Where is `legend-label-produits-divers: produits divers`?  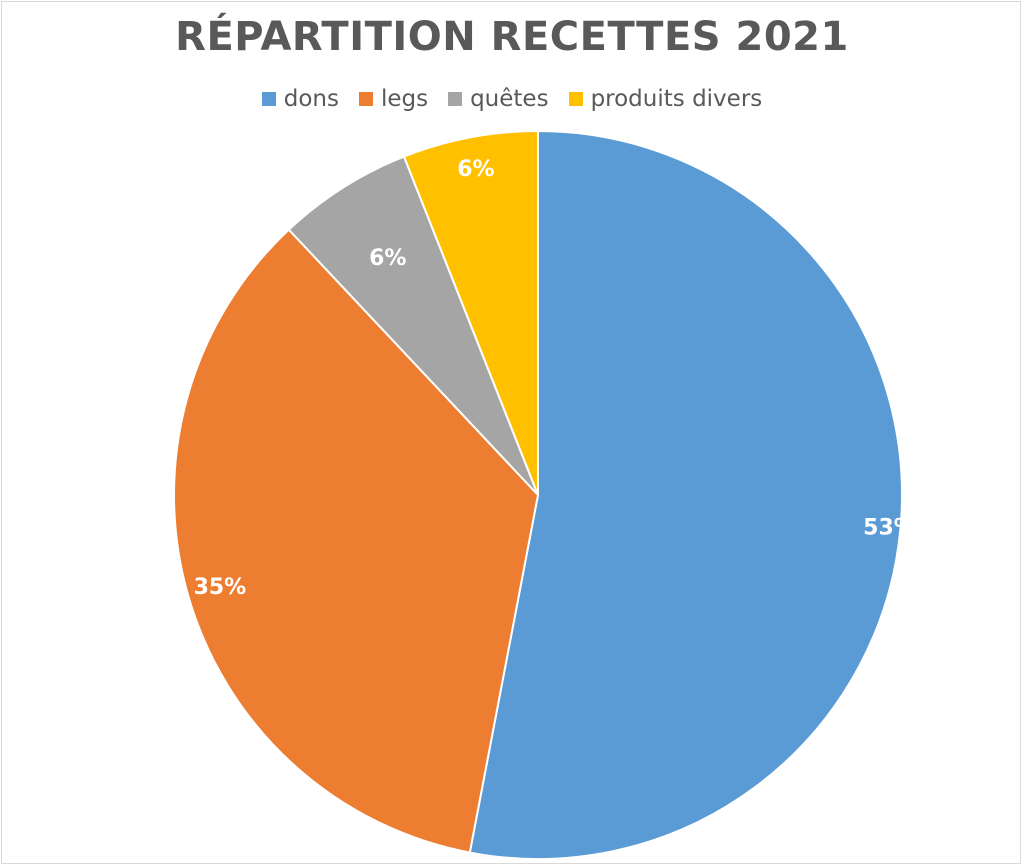
legend-label-produits-divers: produits divers is located at coordinates (676, 99).